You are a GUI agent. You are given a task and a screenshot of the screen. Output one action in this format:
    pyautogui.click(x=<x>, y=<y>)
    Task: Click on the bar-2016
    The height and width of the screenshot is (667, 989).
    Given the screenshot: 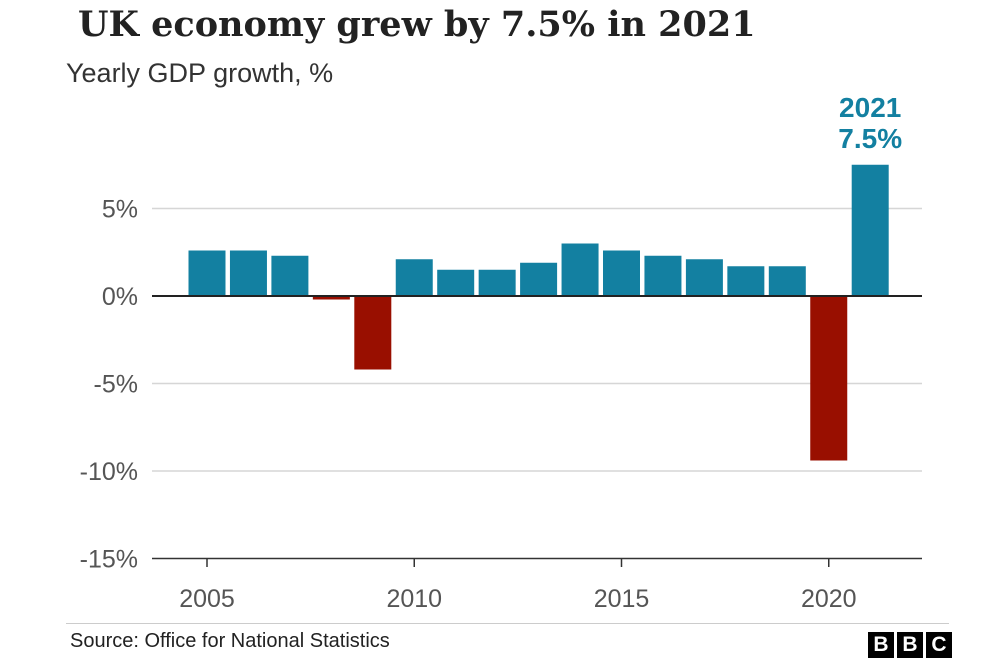 What is the action you would take?
    pyautogui.click(x=663, y=275)
    